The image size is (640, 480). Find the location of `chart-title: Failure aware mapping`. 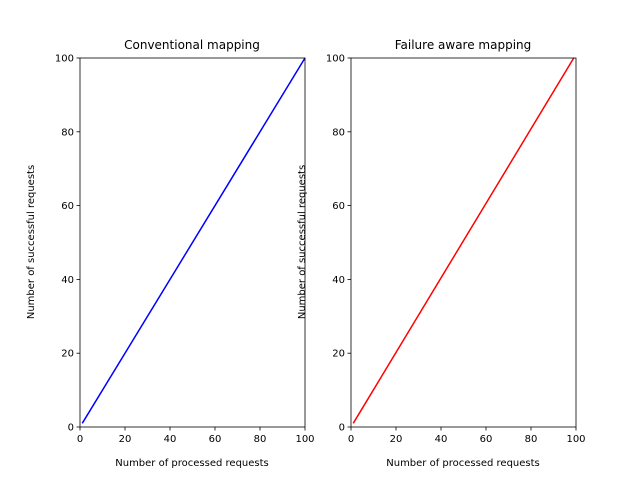

chart-title: Failure aware mapping is located at coordinates (463, 45).